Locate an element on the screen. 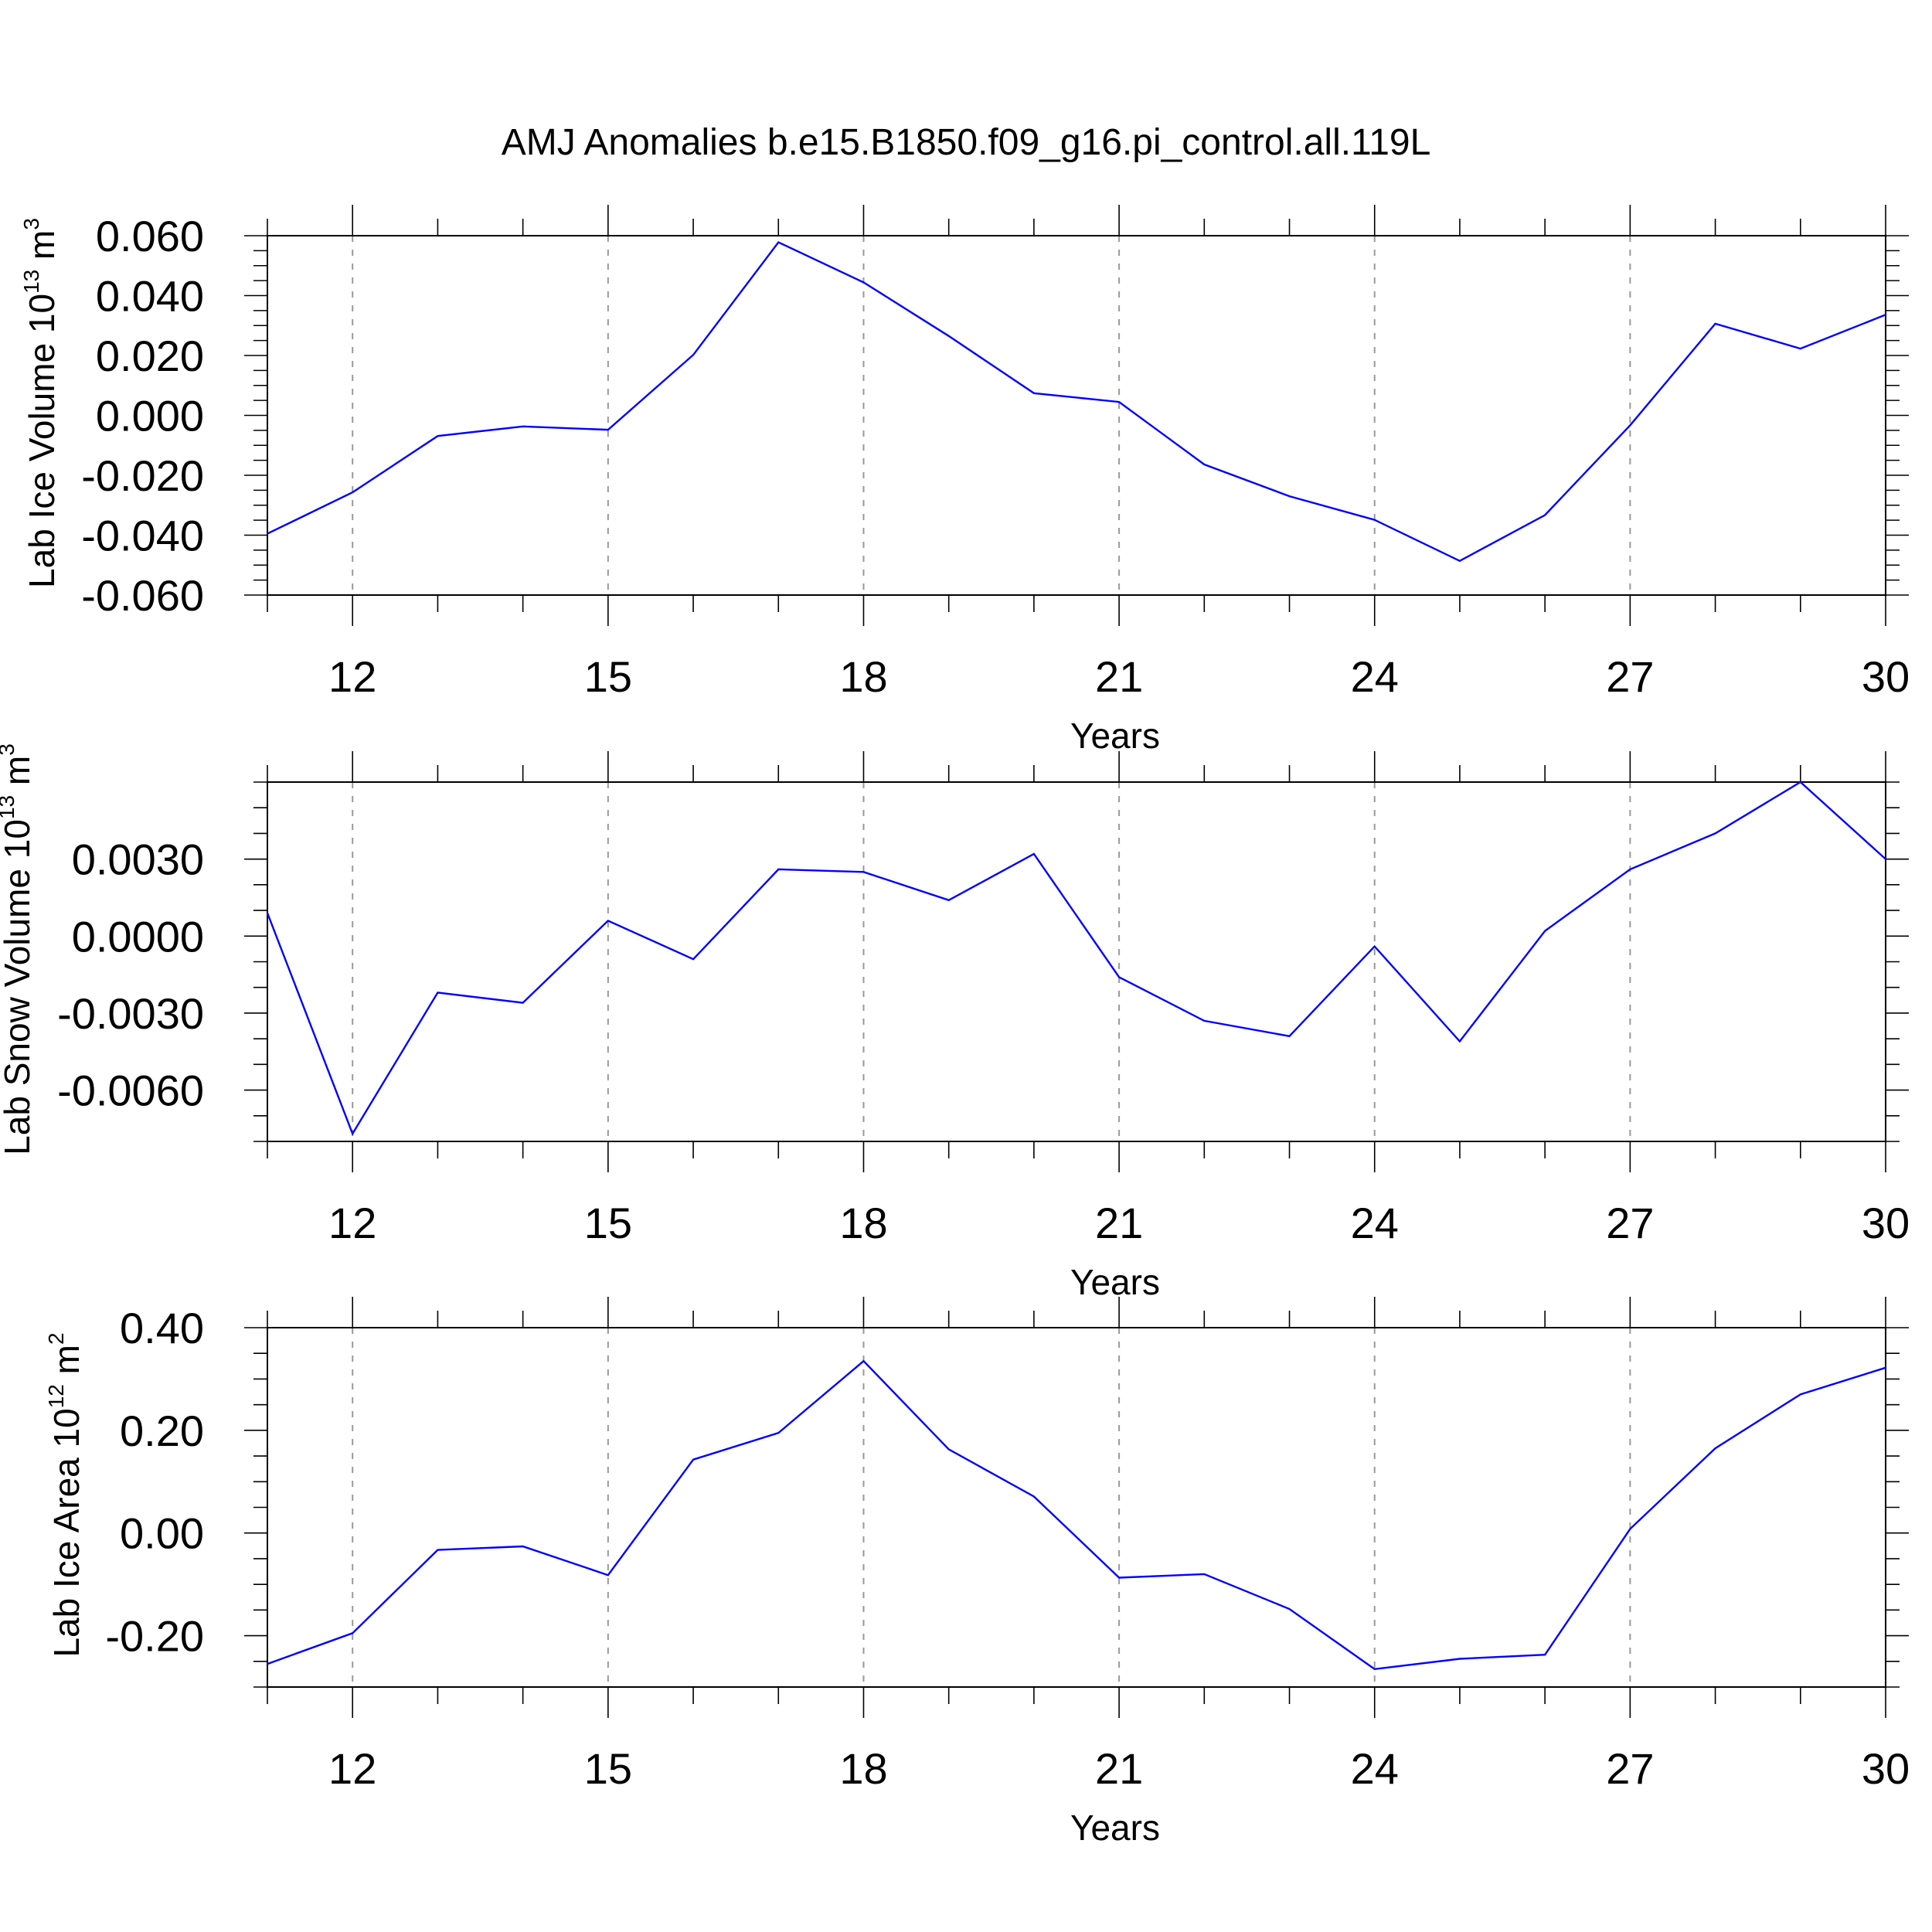  y-tick-label: -0.0030 is located at coordinates (130, 1013).